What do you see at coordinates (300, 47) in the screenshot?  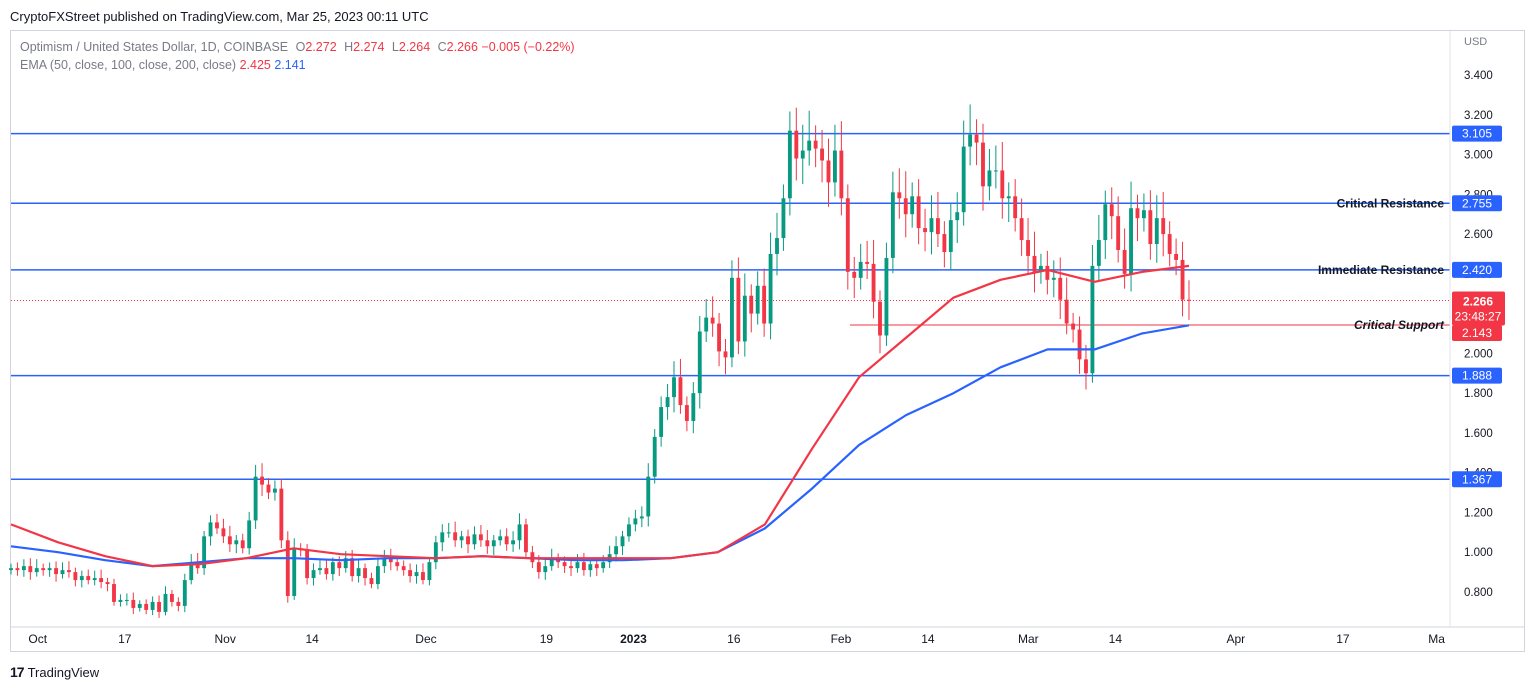 I see `open-label: O` at bounding box center [300, 47].